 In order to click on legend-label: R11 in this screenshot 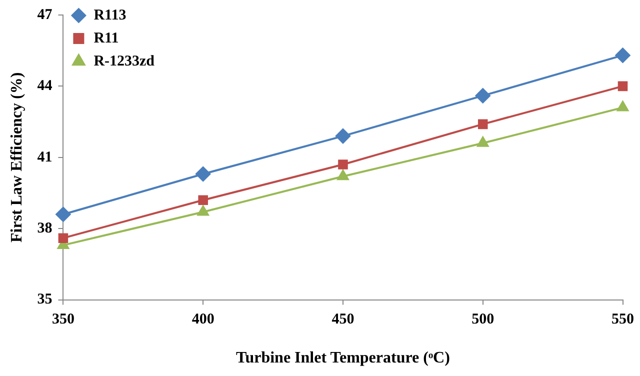, I will do `click(106, 38)`.